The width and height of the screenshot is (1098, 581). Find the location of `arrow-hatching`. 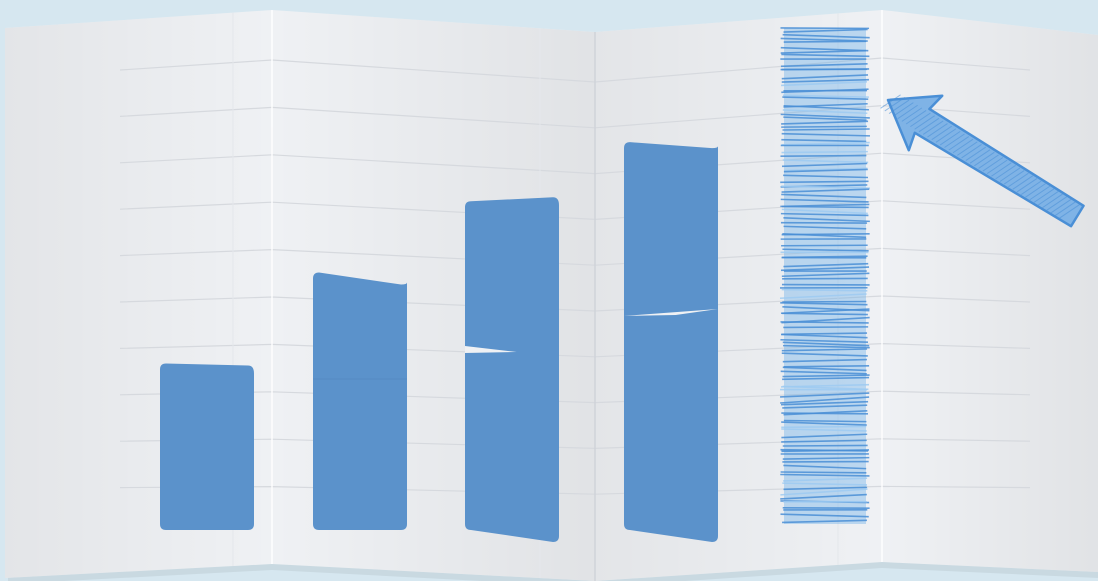

arrow-hatching is located at coordinates (980, 156).